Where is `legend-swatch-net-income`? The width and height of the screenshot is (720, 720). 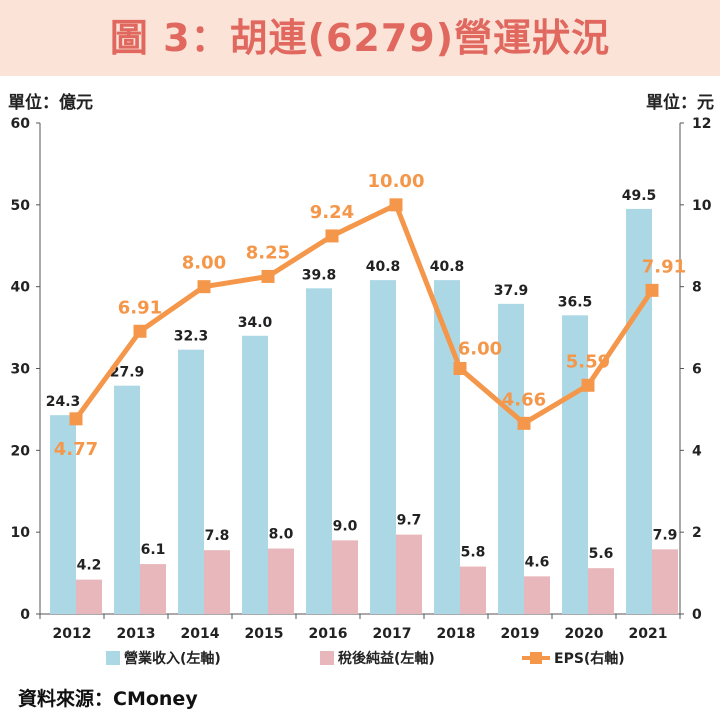 legend-swatch-net-income is located at coordinates (327, 658).